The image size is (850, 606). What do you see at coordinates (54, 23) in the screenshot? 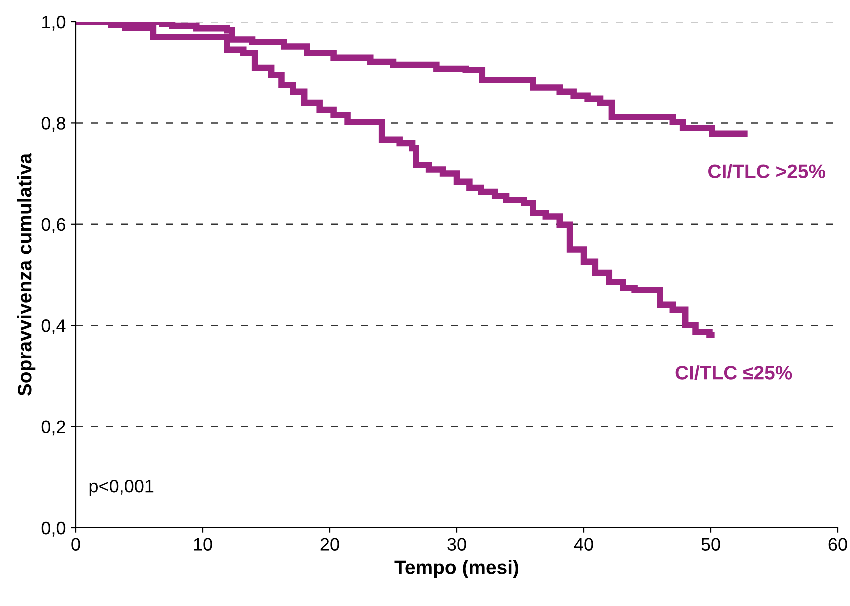
I see `y-tick-label: 1,0` at bounding box center [54, 23].